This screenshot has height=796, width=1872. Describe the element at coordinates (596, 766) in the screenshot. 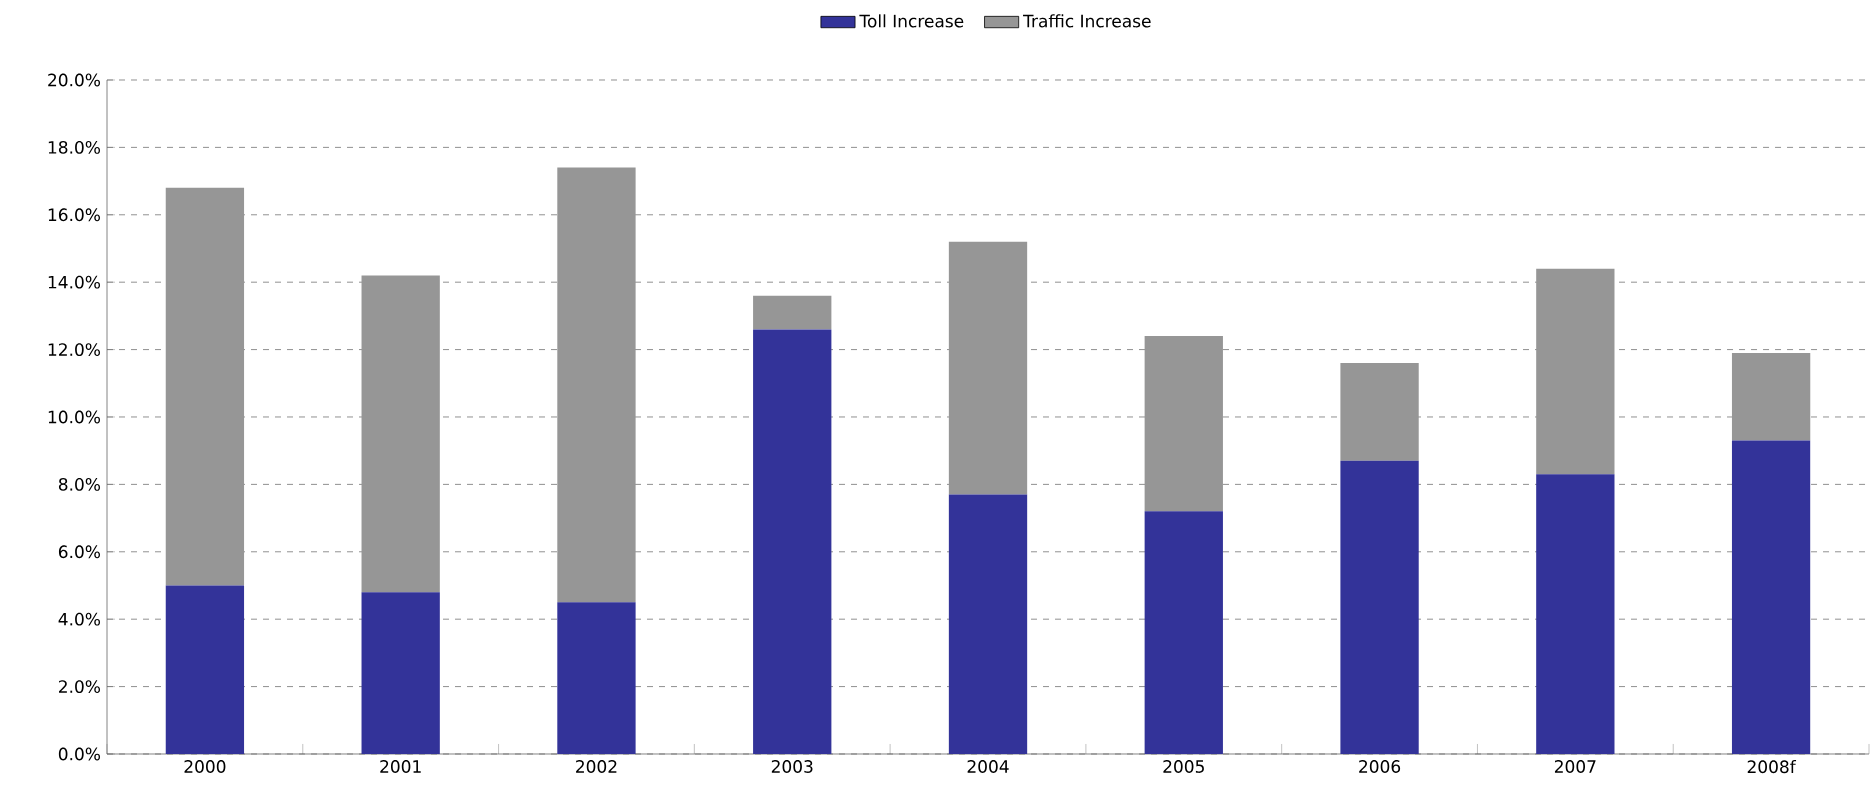

I see `x-tick-label: 2002` at that location.